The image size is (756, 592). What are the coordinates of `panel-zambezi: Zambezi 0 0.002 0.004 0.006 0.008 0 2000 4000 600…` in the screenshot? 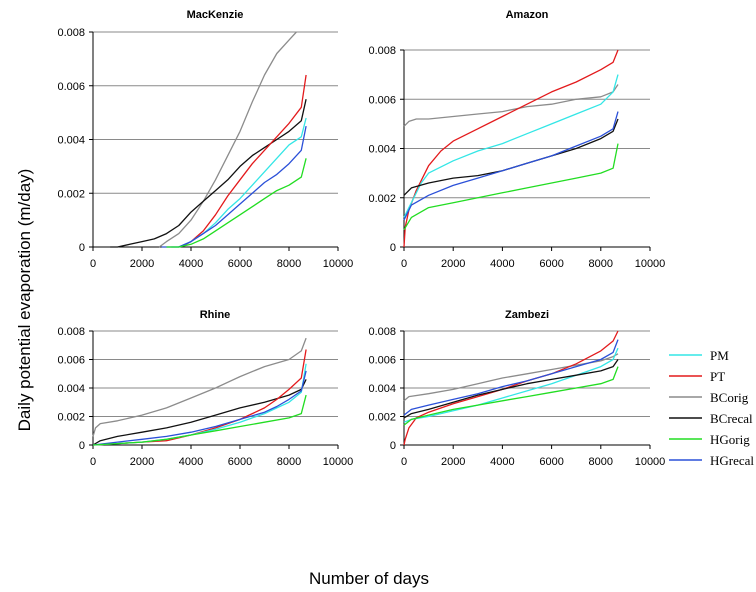 It's located at (516, 388).